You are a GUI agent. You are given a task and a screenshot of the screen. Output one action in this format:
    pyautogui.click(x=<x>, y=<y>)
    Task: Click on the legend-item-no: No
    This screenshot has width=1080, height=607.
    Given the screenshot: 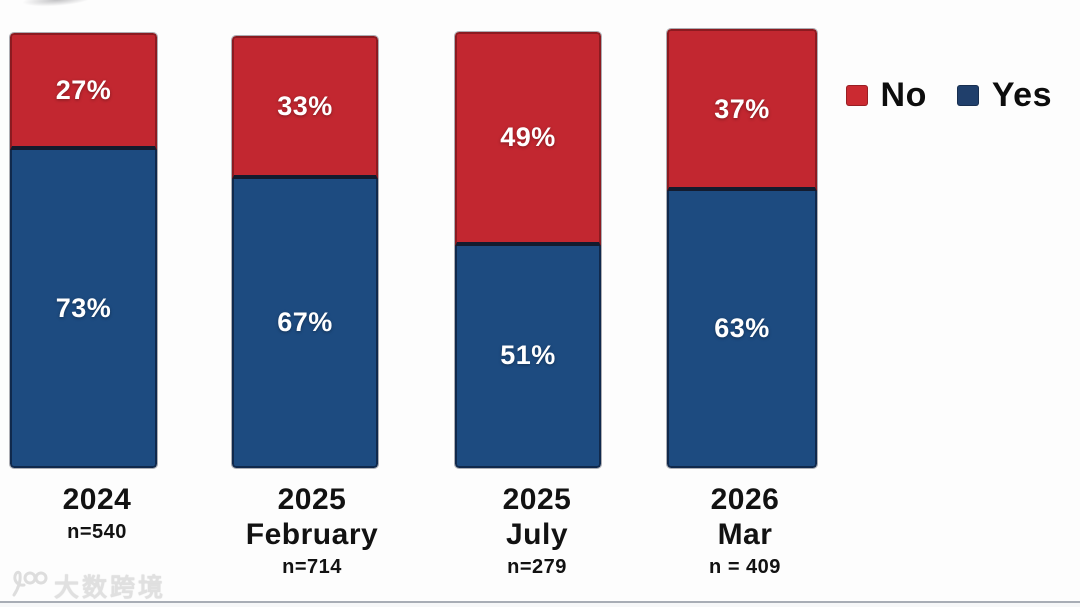 What is the action you would take?
    pyautogui.click(x=886, y=95)
    